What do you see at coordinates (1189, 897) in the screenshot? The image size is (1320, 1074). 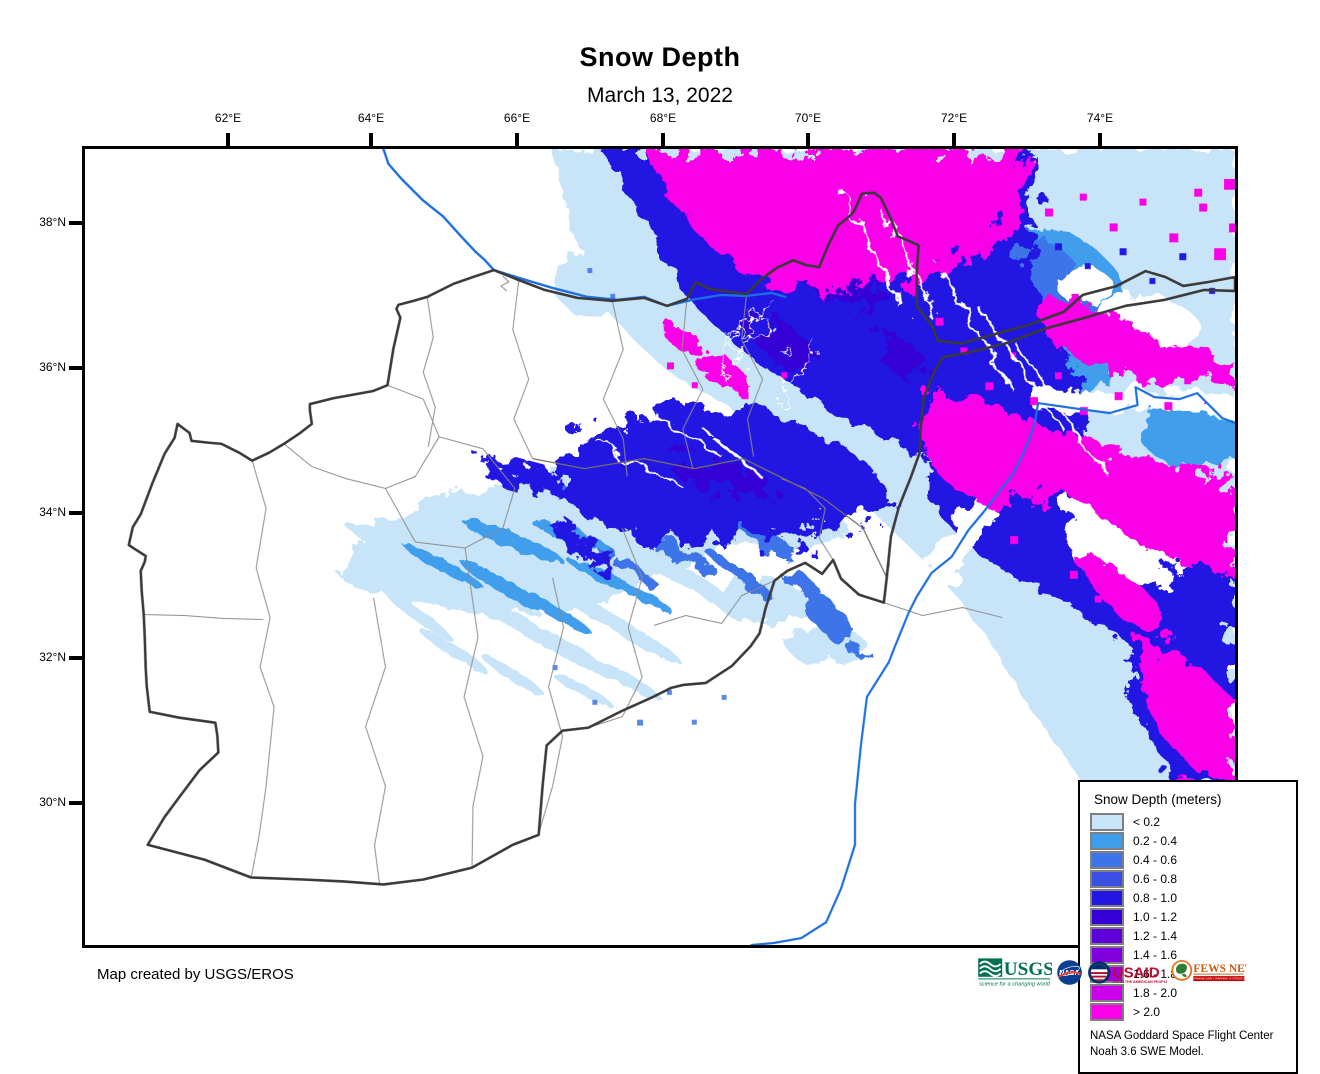 I see `legend-row: 0.8 - 1.0` at bounding box center [1189, 897].